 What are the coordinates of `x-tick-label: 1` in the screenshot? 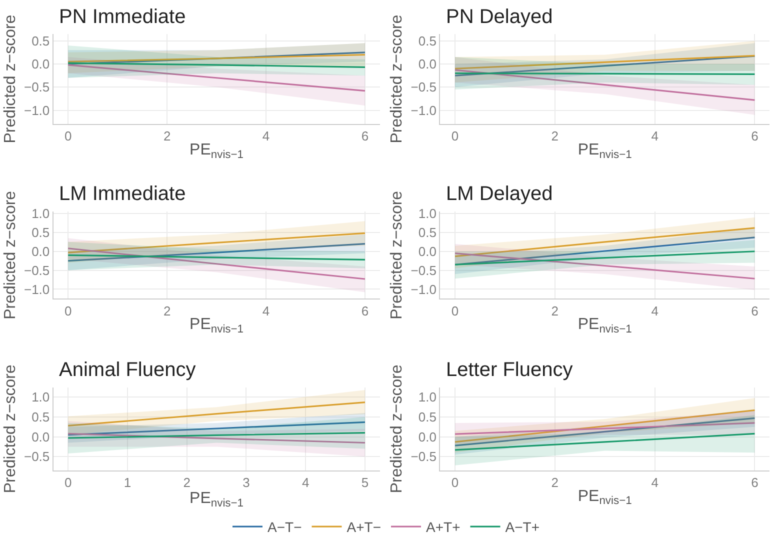 It's located at (128, 482).